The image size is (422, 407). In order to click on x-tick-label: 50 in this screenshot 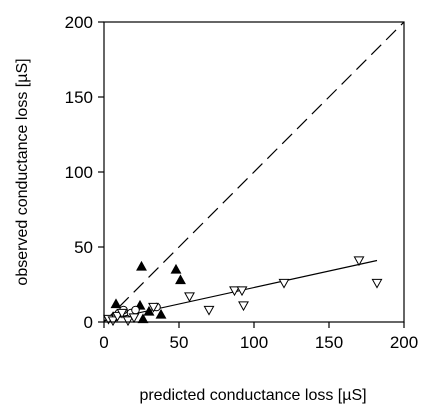, I will do `click(179, 342)`.